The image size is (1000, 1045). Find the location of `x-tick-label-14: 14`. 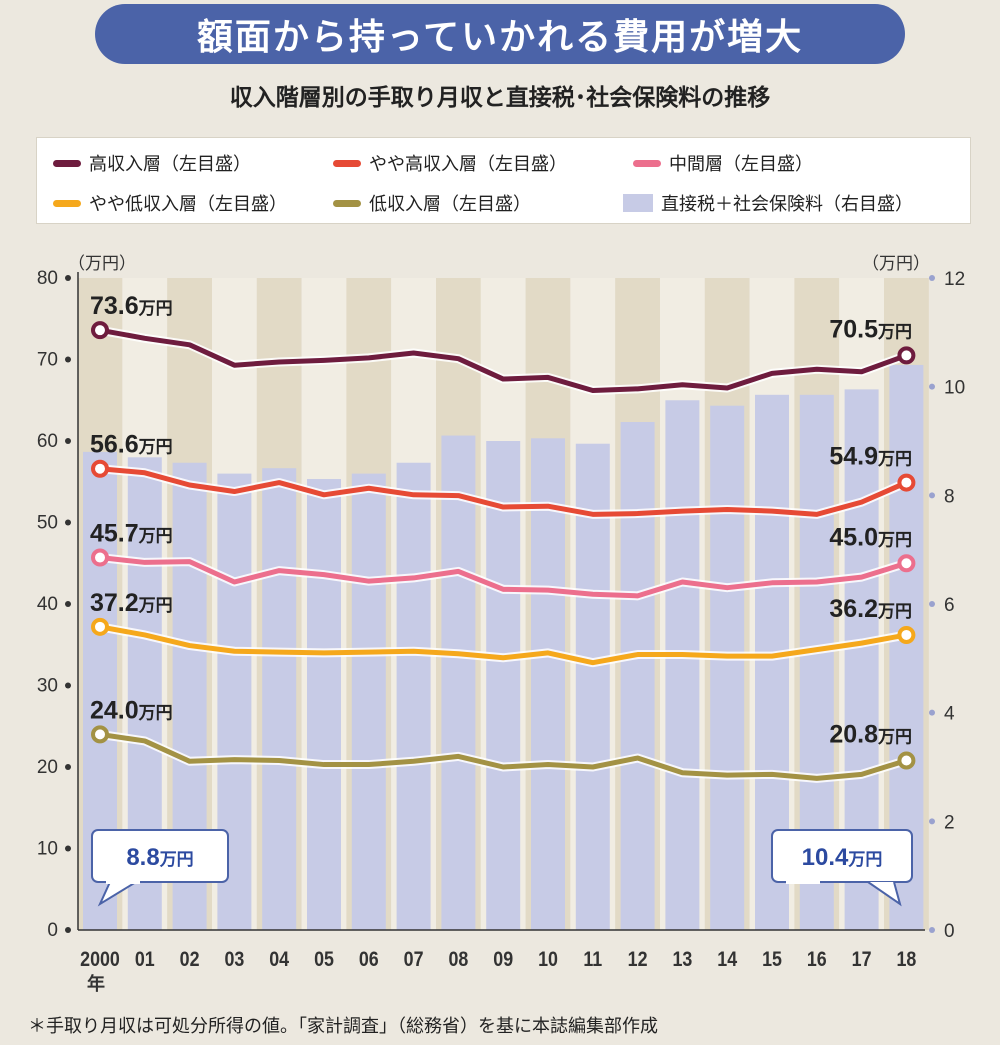

x-tick-label-14: 14 is located at coordinates (727, 960).